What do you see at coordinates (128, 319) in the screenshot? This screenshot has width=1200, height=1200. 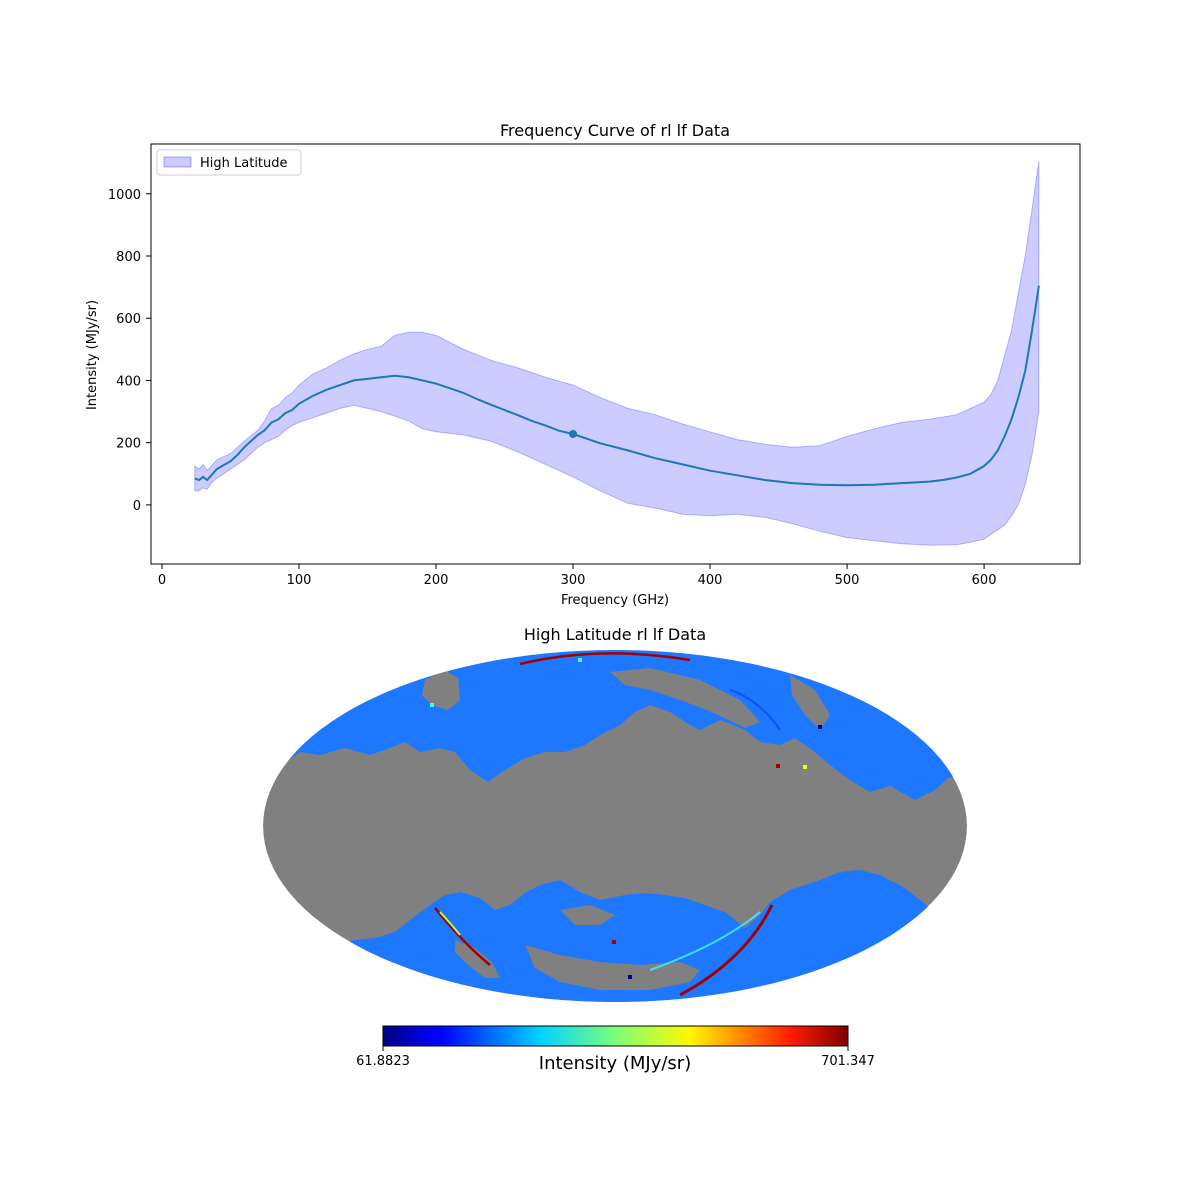 I see `y-tick-label: 600` at bounding box center [128, 319].